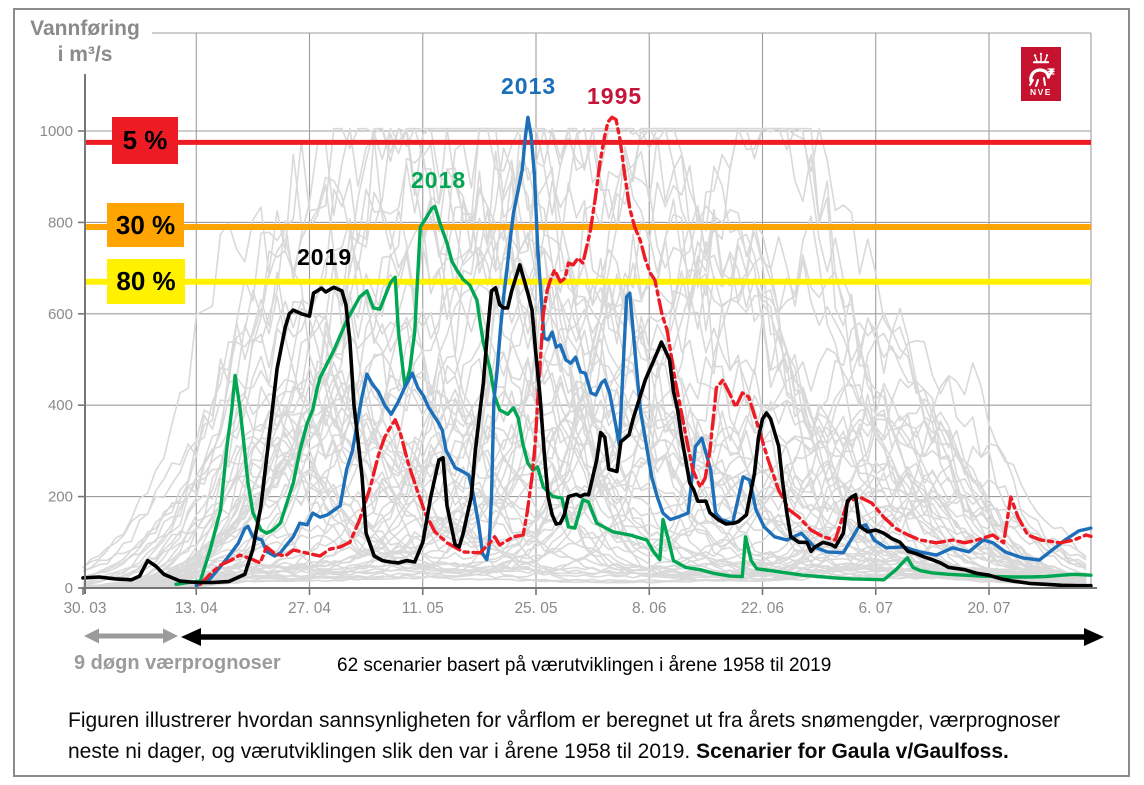  What do you see at coordinates (1041, 92) in the screenshot?
I see `svg-text: NVE` at bounding box center [1041, 92].